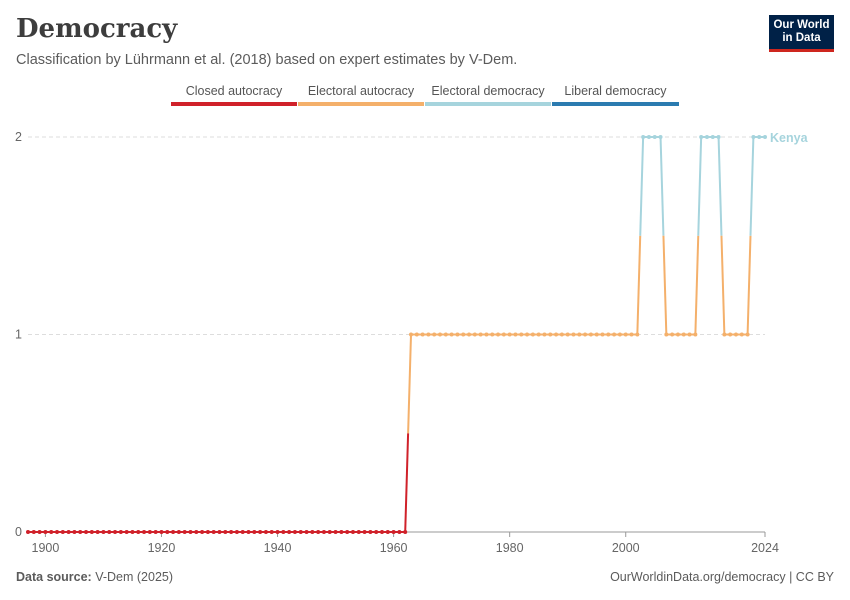  Describe the element at coordinates (801, 33) in the screenshot. I see `owid-logo: Our World in Data` at that location.